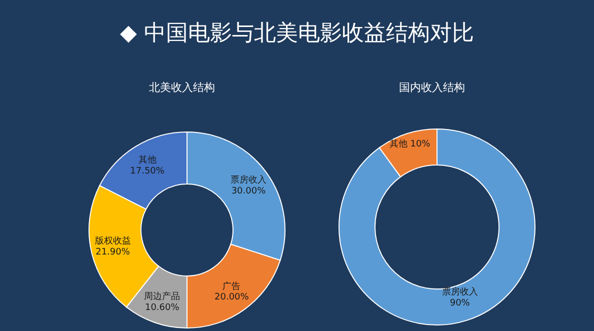 The image size is (594, 331). What do you see at coordinates (147, 171) in the screenshot?
I see `data-label: 17.50%` at bounding box center [147, 171].